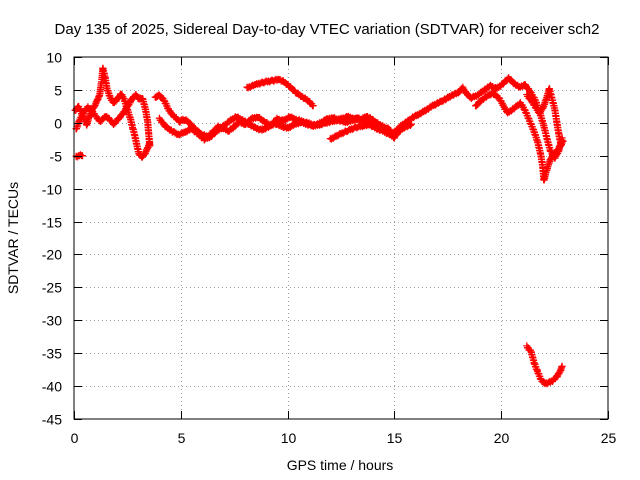 Image resolution: width=640 pixels, height=480 pixels. I want to click on y-tick-label: -35, so click(52, 354).